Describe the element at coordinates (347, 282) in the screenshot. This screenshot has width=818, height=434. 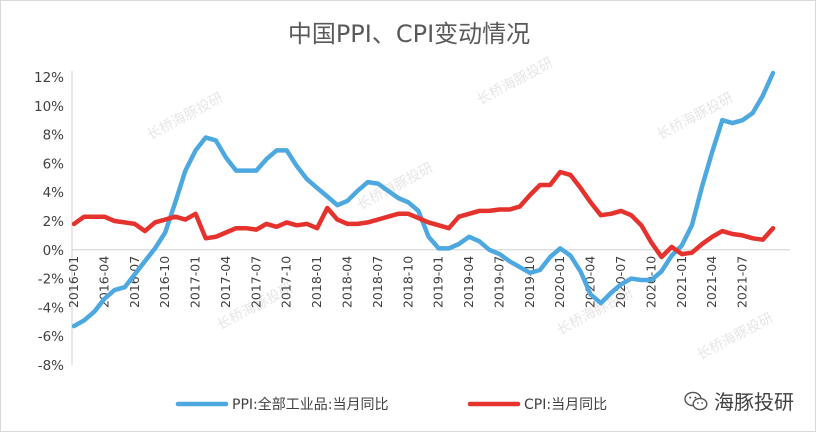
I see `x-tick-label: 2018-04` at that location.